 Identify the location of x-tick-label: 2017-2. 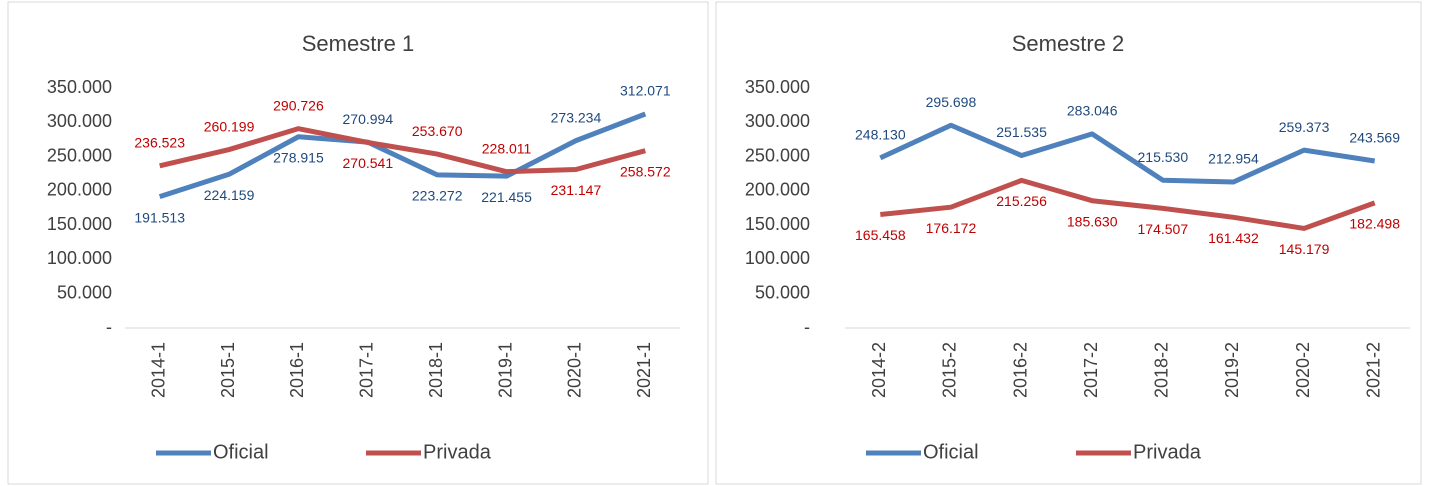
(1091, 370).